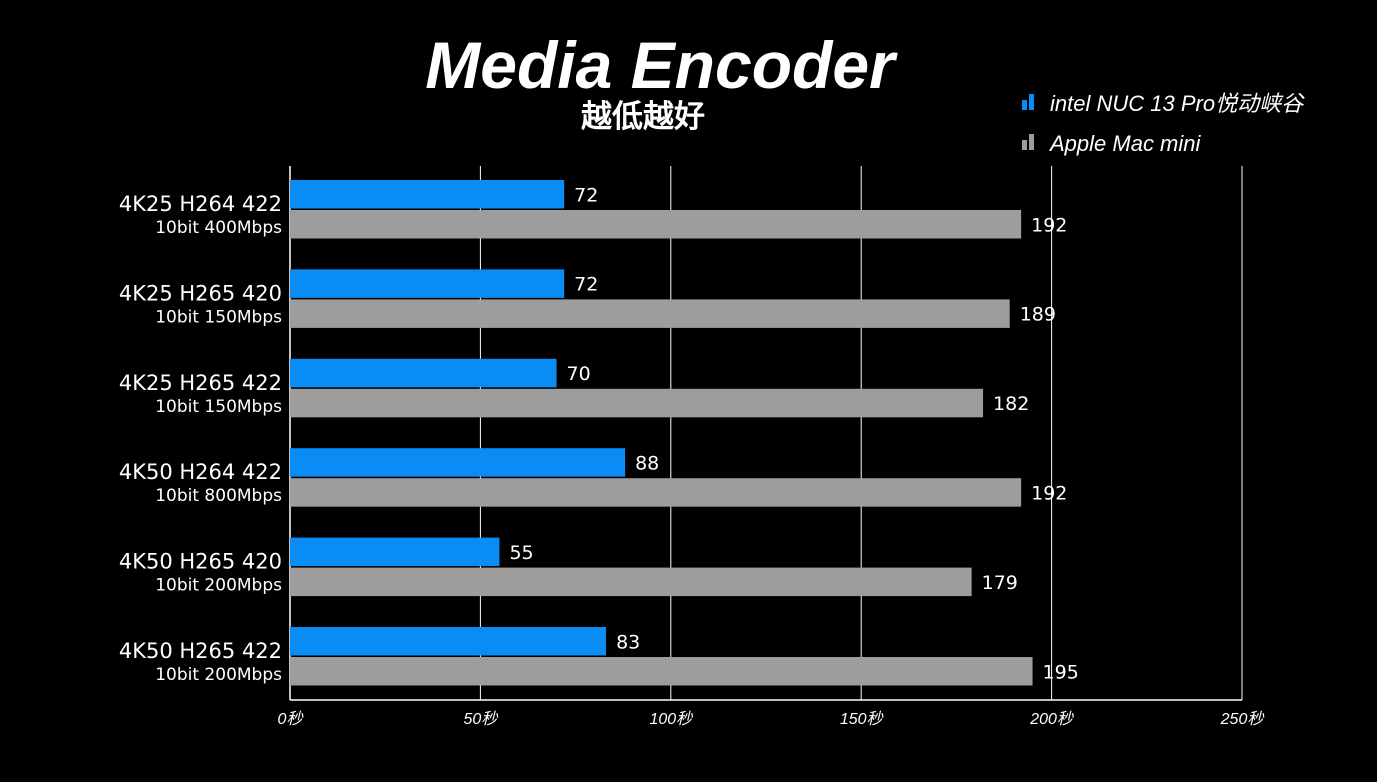 This screenshot has width=1377, height=782. What do you see at coordinates (1125, 143) in the screenshot?
I see `legend-label: Apple Mac mini` at bounding box center [1125, 143].